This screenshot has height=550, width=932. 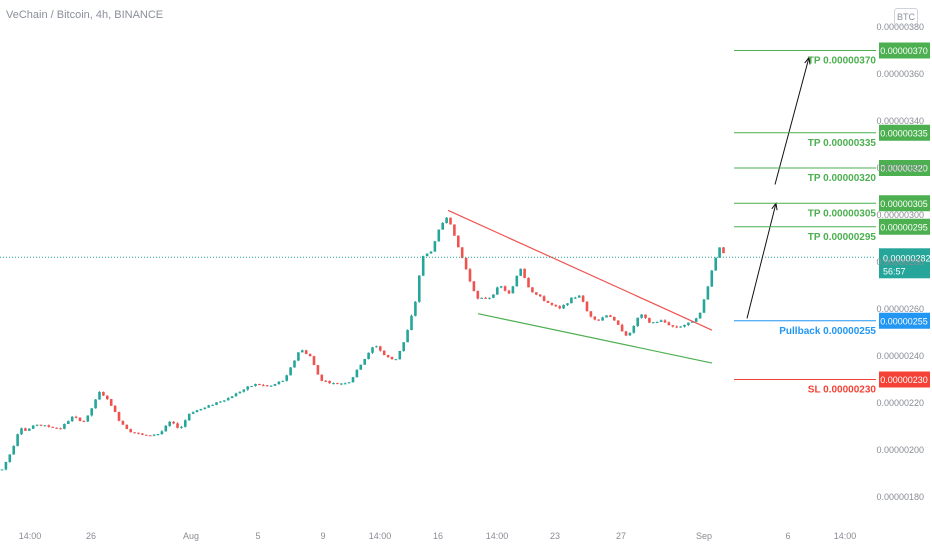 I want to click on y-tick-label: 0.00000380, so click(x=900, y=27).